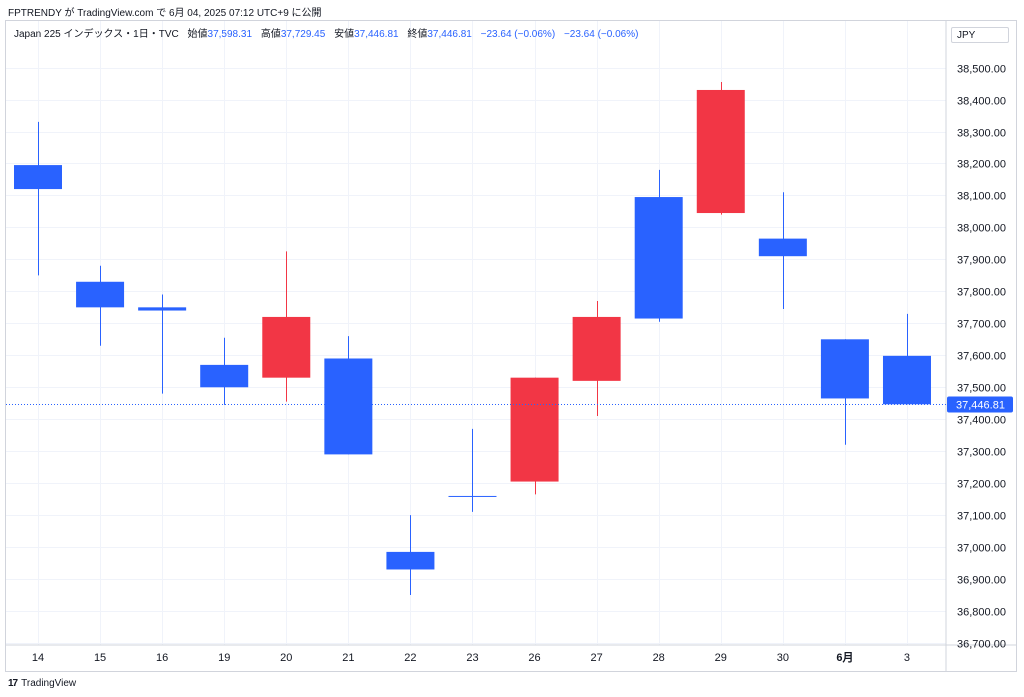 The width and height of the screenshot is (1024, 697). I want to click on y-tick-label: 38,100.00, so click(981, 197).